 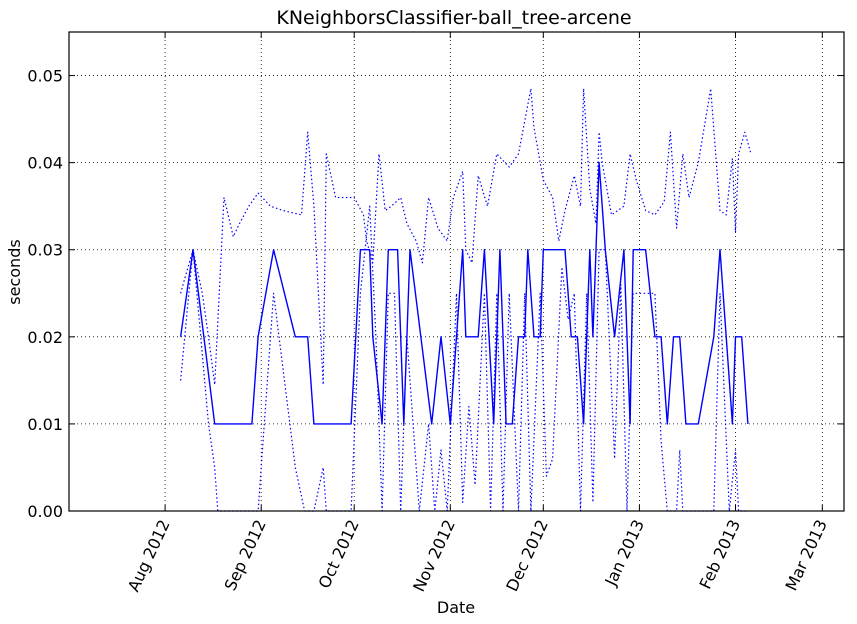 What do you see at coordinates (45, 424) in the screenshot?
I see `y-tick-label: 0.01` at bounding box center [45, 424].